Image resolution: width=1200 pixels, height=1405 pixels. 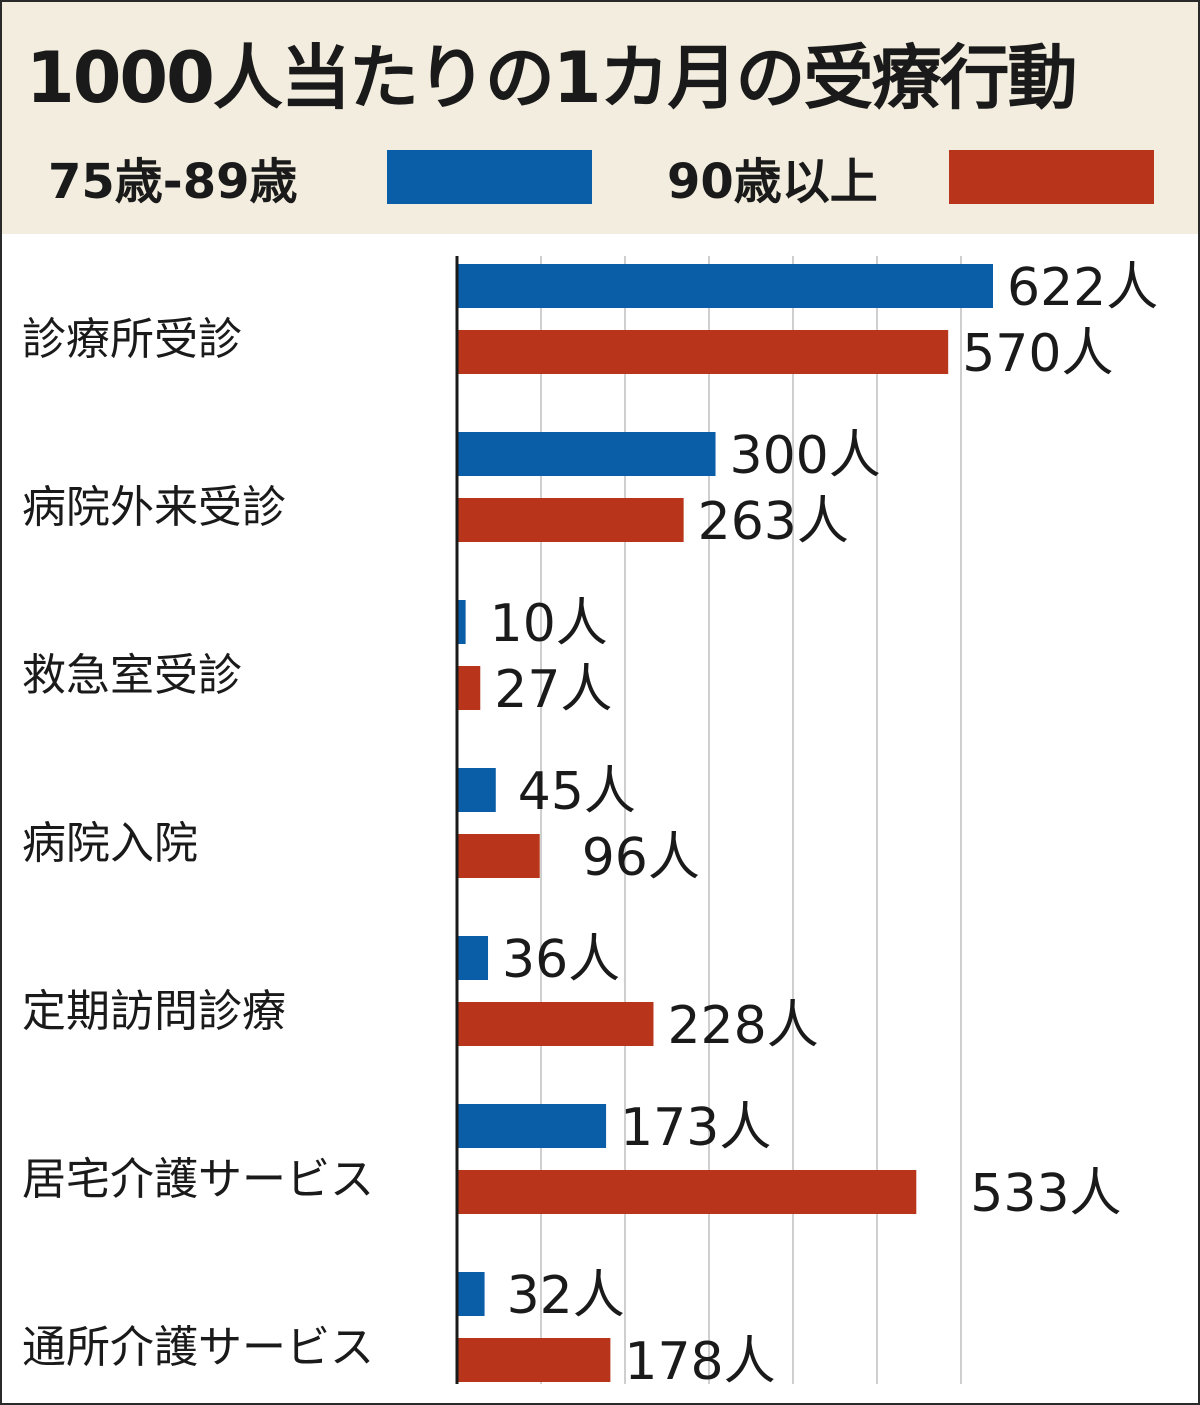 What do you see at coordinates (132, 339) in the screenshot?
I see `category-label: 診療所受診` at bounding box center [132, 339].